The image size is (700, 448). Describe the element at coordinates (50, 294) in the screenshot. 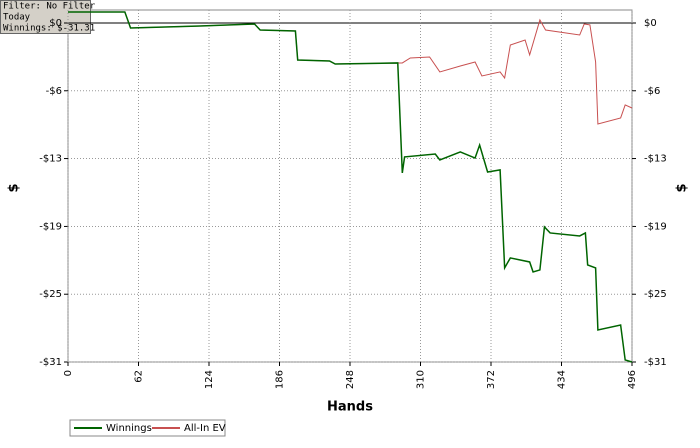

I see `y-tick-label: -$25` at that location.